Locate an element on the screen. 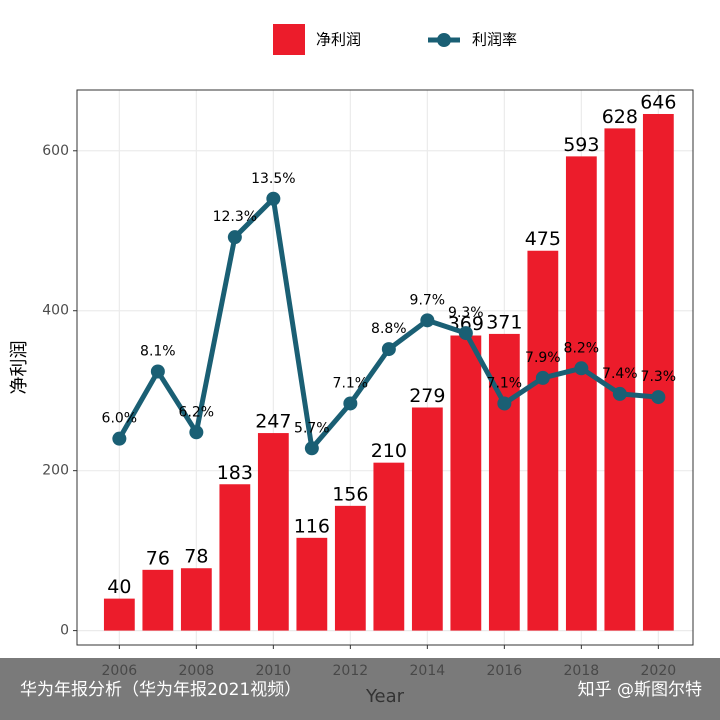 The width and height of the screenshot is (720, 720). line-label: 9.3% is located at coordinates (466, 313).